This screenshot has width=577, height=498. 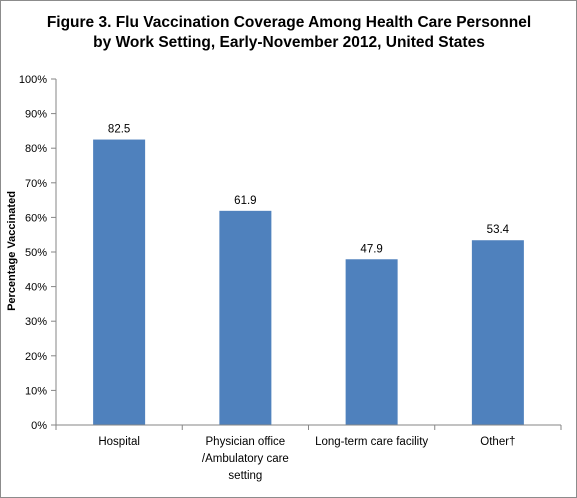 I want to click on y-axis-ticks: 0% 10% 20% 30% 40% 50% 60% 70% 80% 90% 100%, so click(x=37, y=253).